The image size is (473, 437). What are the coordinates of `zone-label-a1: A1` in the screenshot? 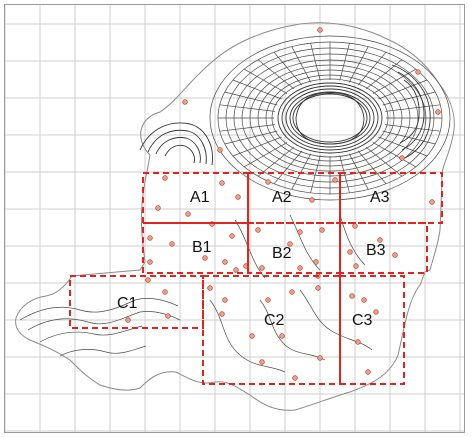 It's located at (200, 197).